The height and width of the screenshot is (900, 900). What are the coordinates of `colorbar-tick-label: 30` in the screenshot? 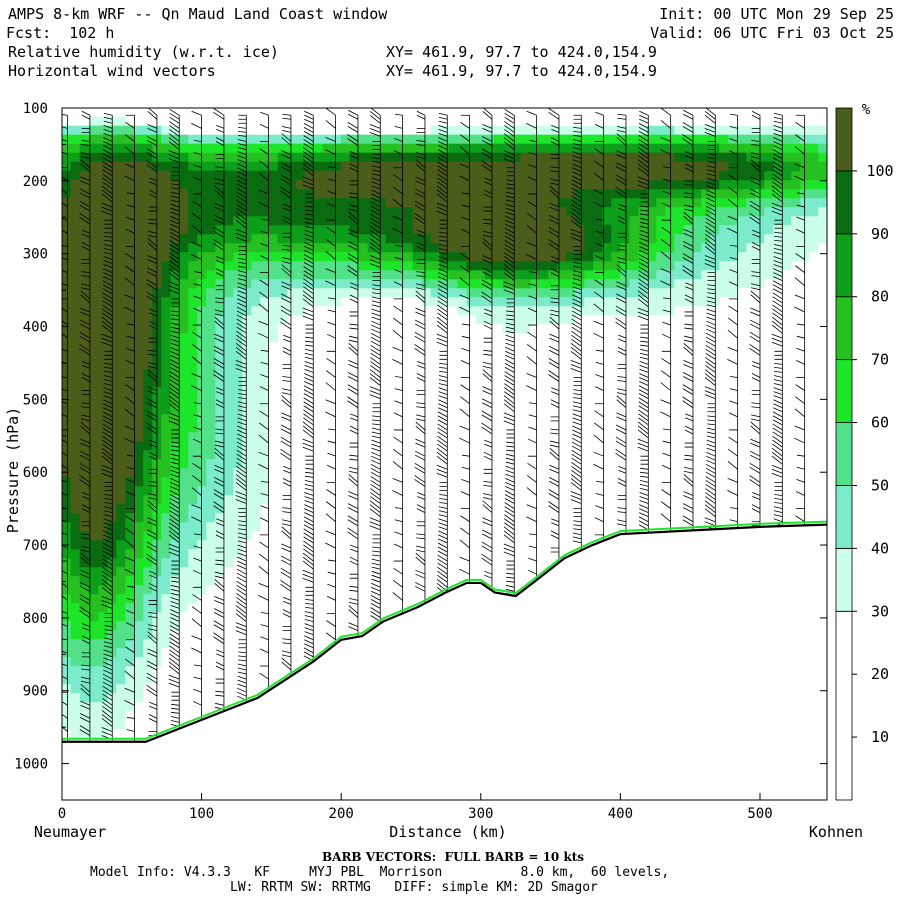 It's located at (880, 611).